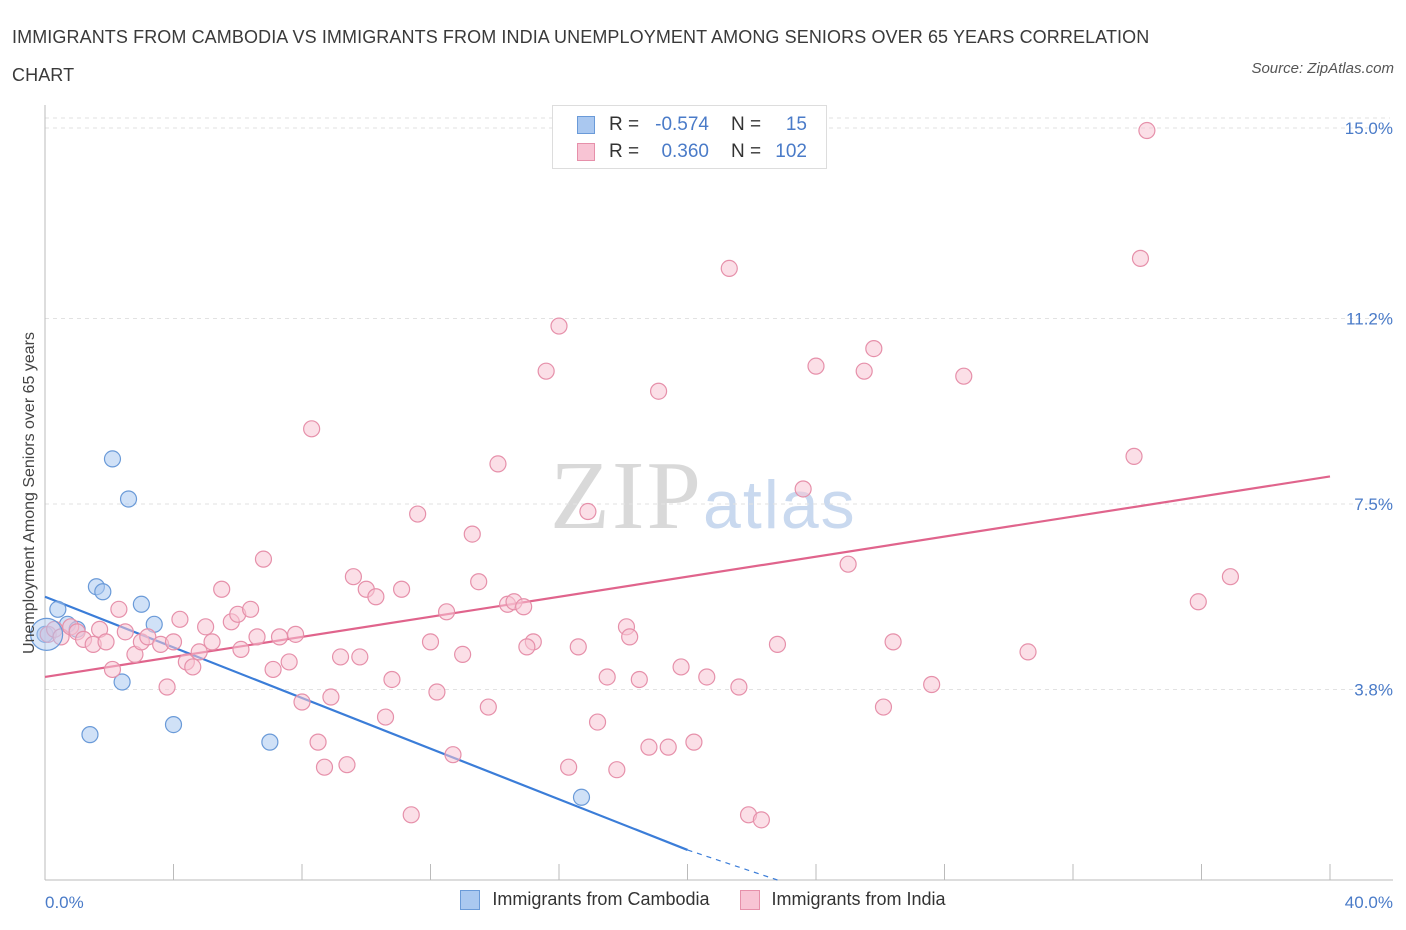  I want to click on x-tick-label: 0.0%, so click(64, 902).